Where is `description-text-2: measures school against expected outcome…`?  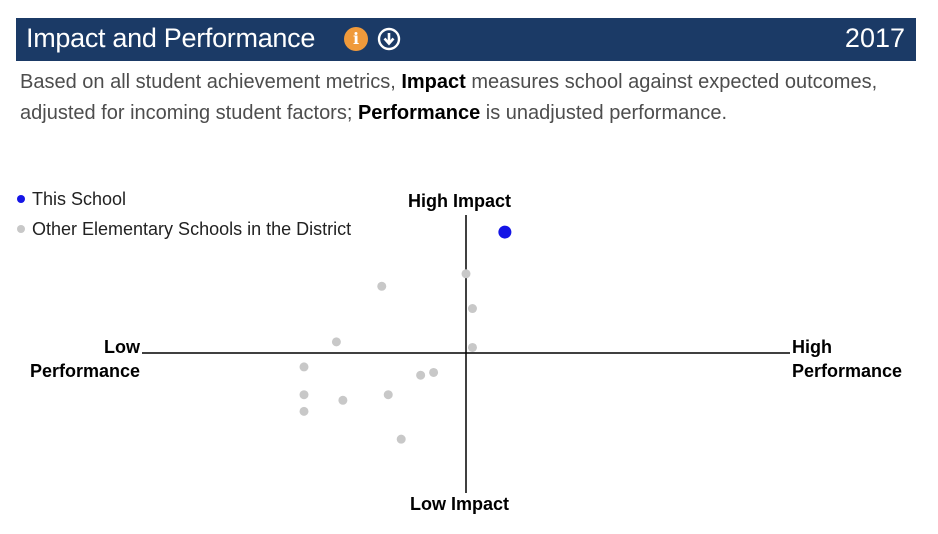
description-text-2: measures school against expected outcome… is located at coordinates (449, 97).